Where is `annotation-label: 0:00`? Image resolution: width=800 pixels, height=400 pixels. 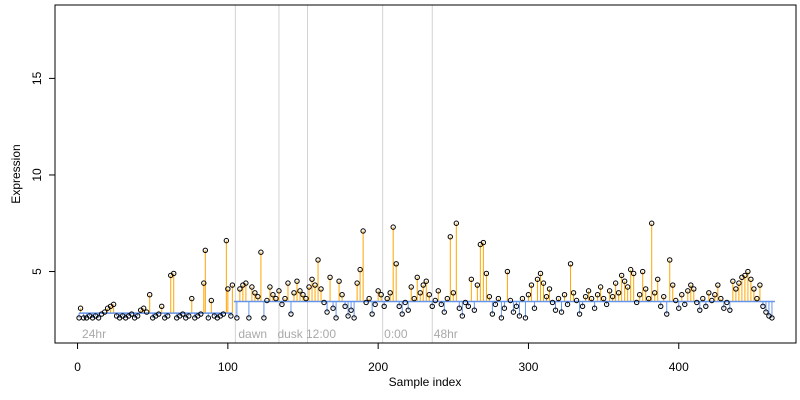 annotation-label: 0:00 is located at coordinates (396, 334).